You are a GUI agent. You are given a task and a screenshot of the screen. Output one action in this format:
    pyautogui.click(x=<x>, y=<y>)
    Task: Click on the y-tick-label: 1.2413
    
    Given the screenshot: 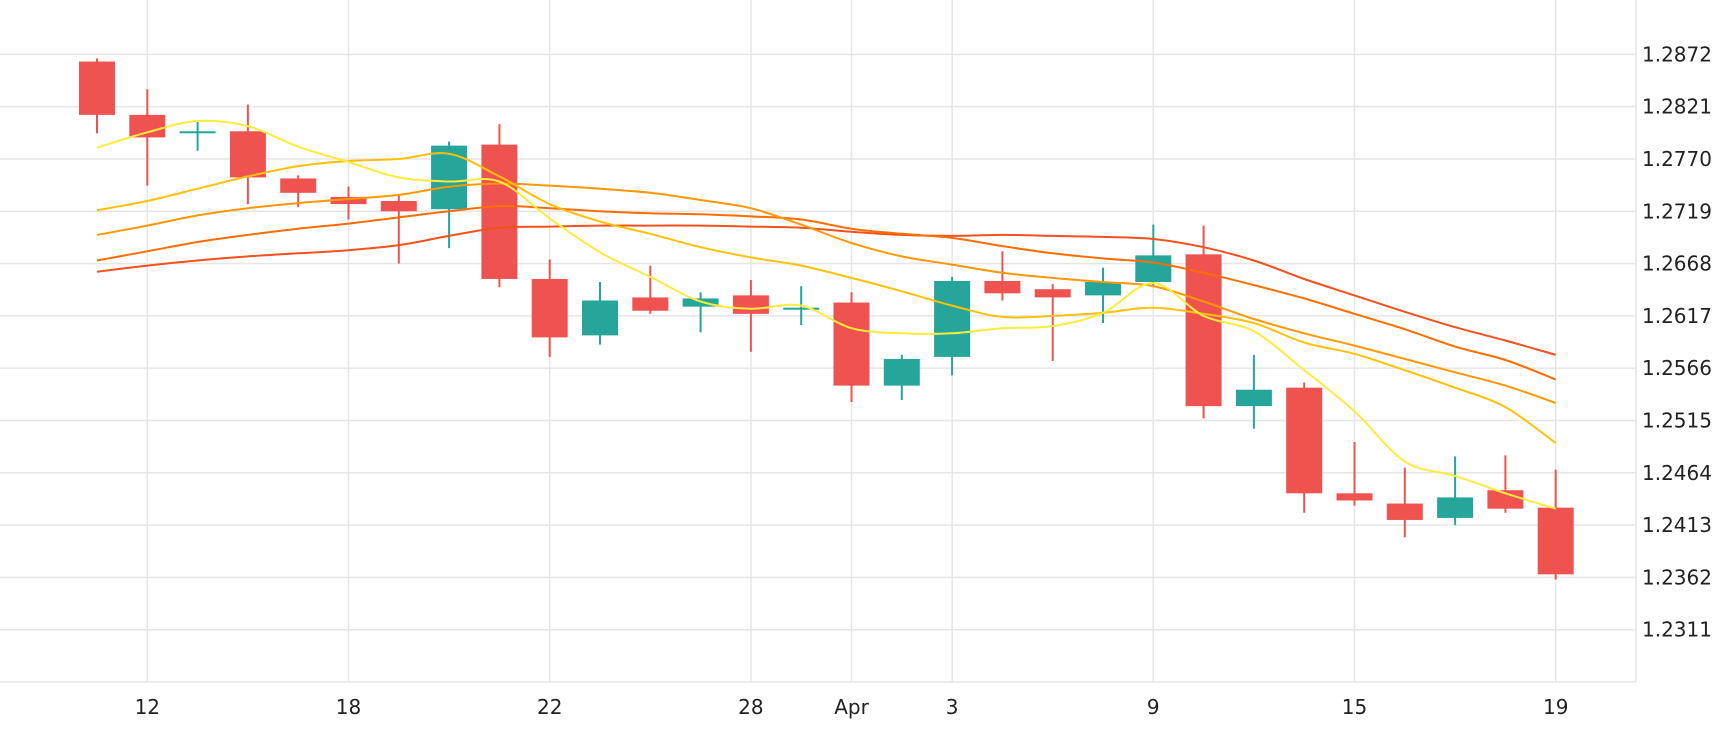 What is the action you would take?
    pyautogui.click(x=1677, y=525)
    